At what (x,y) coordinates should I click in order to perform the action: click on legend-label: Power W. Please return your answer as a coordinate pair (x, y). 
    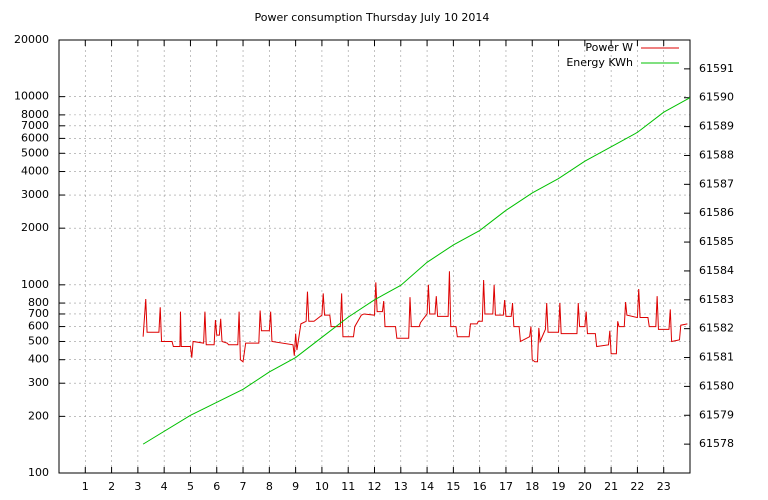
    Looking at the image, I should click on (609, 47).